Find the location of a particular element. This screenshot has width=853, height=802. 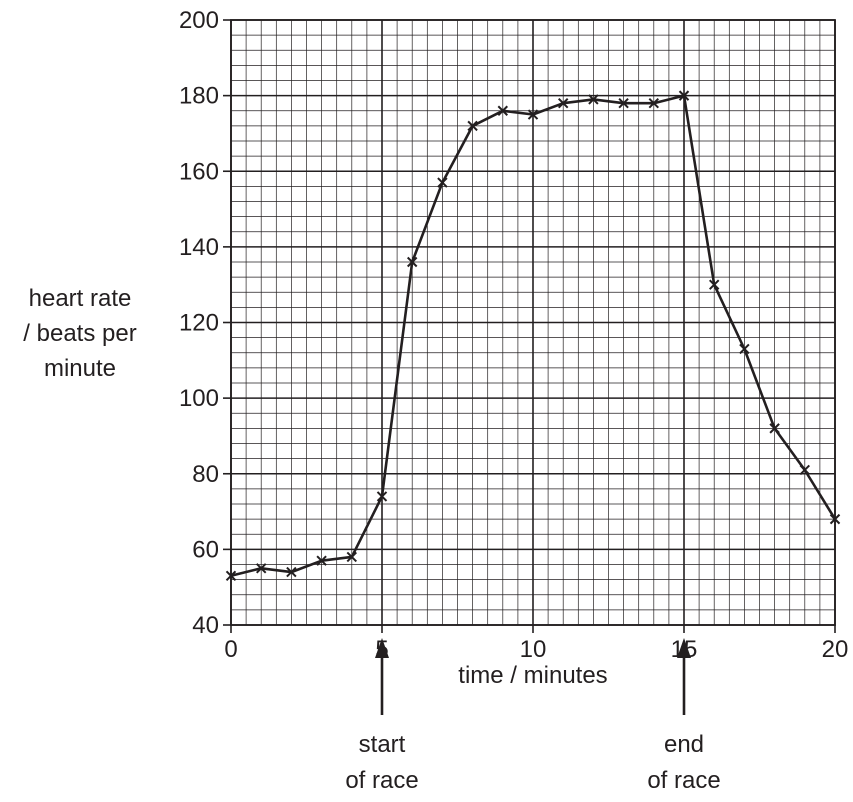

y-axis-label-line-3: minute is located at coordinates (80, 368).